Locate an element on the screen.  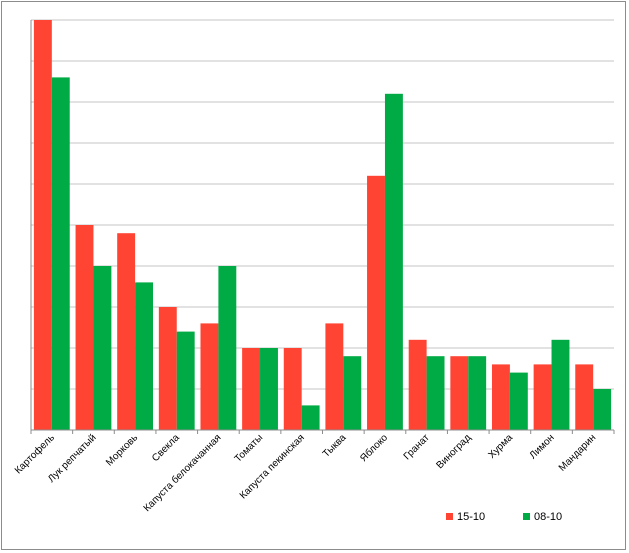
x-tick-label: Виноград is located at coordinates (454, 451).